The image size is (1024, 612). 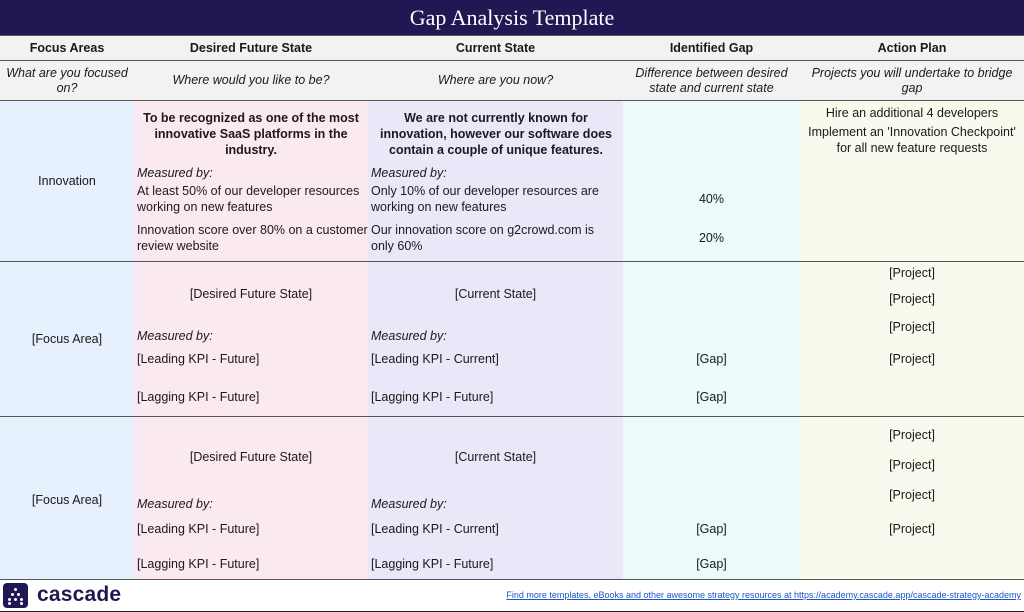 I want to click on subheader-current-state: Where are you now?, so click(x=495, y=80).